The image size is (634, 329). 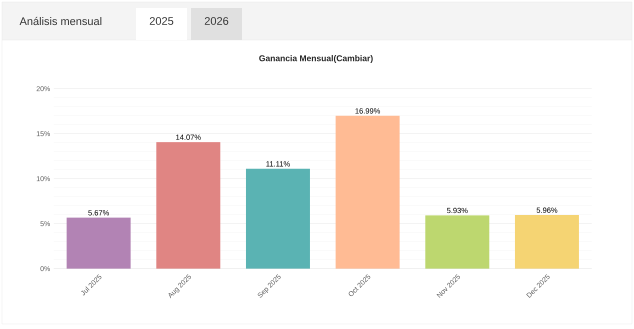 I want to click on text: 2025, so click(x=162, y=21).